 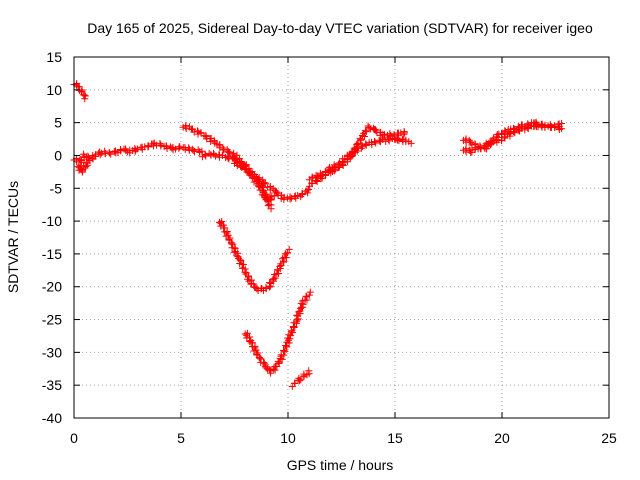 I want to click on x-tick-label: 15, so click(x=395, y=438).